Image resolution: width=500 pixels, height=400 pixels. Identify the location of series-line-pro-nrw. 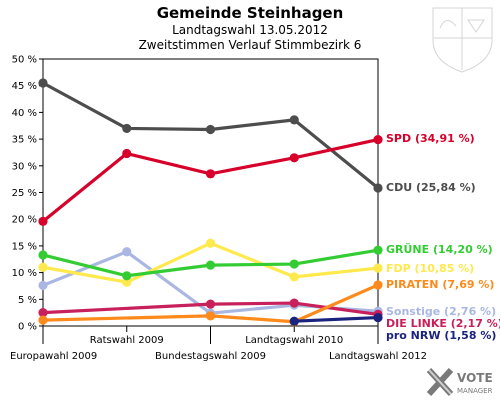
(336, 319).